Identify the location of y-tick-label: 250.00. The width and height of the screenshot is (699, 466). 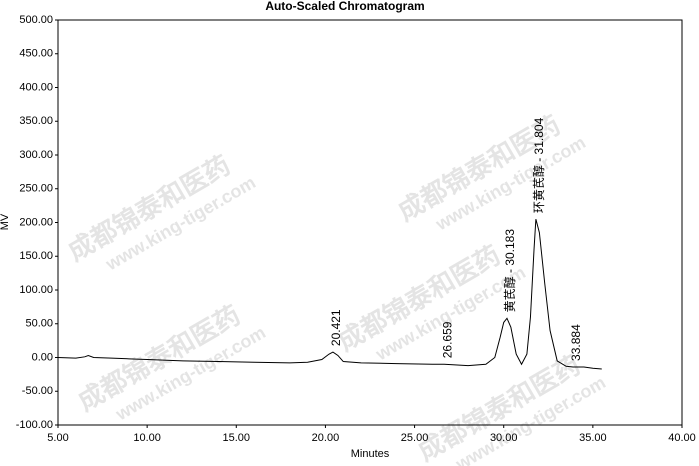
(36, 189).